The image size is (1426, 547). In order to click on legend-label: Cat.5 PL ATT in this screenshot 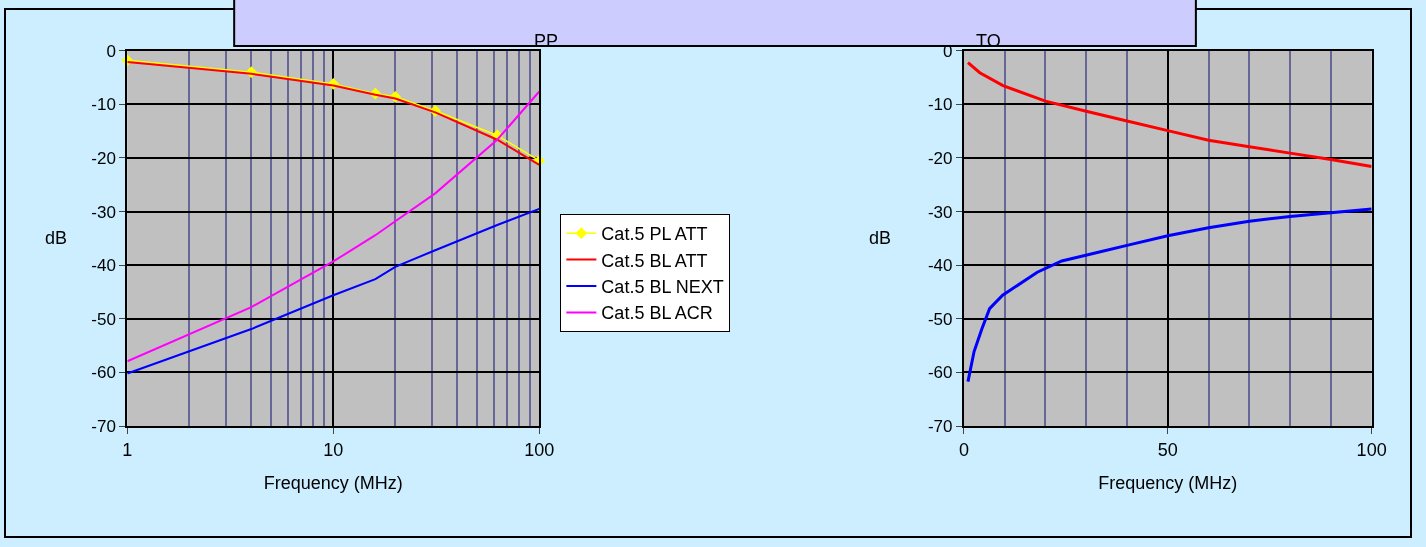, I will do `click(654, 234)`.